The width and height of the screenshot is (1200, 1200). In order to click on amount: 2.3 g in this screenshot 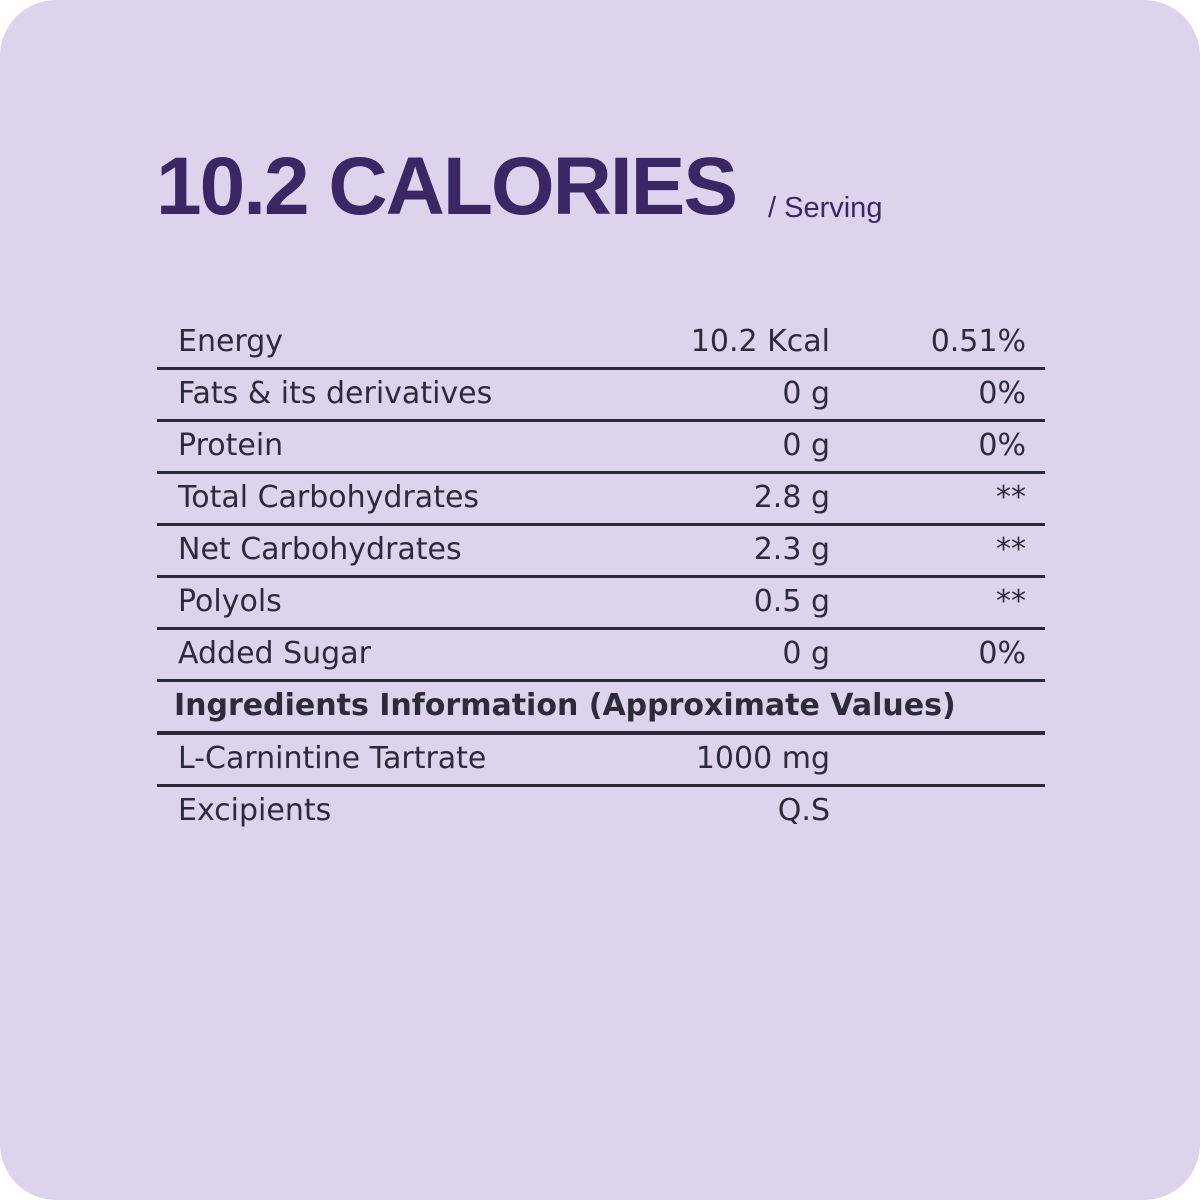, I will do `click(791, 549)`.